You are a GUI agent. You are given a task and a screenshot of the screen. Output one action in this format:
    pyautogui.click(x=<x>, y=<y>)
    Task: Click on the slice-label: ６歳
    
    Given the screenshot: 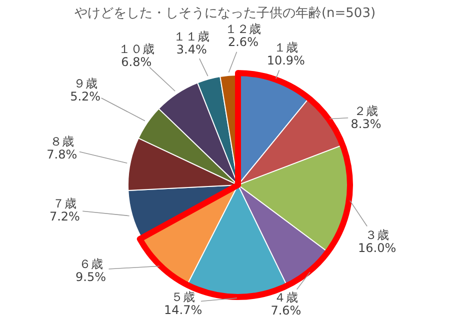 What is the action you would take?
    pyautogui.click(x=90, y=264)
    